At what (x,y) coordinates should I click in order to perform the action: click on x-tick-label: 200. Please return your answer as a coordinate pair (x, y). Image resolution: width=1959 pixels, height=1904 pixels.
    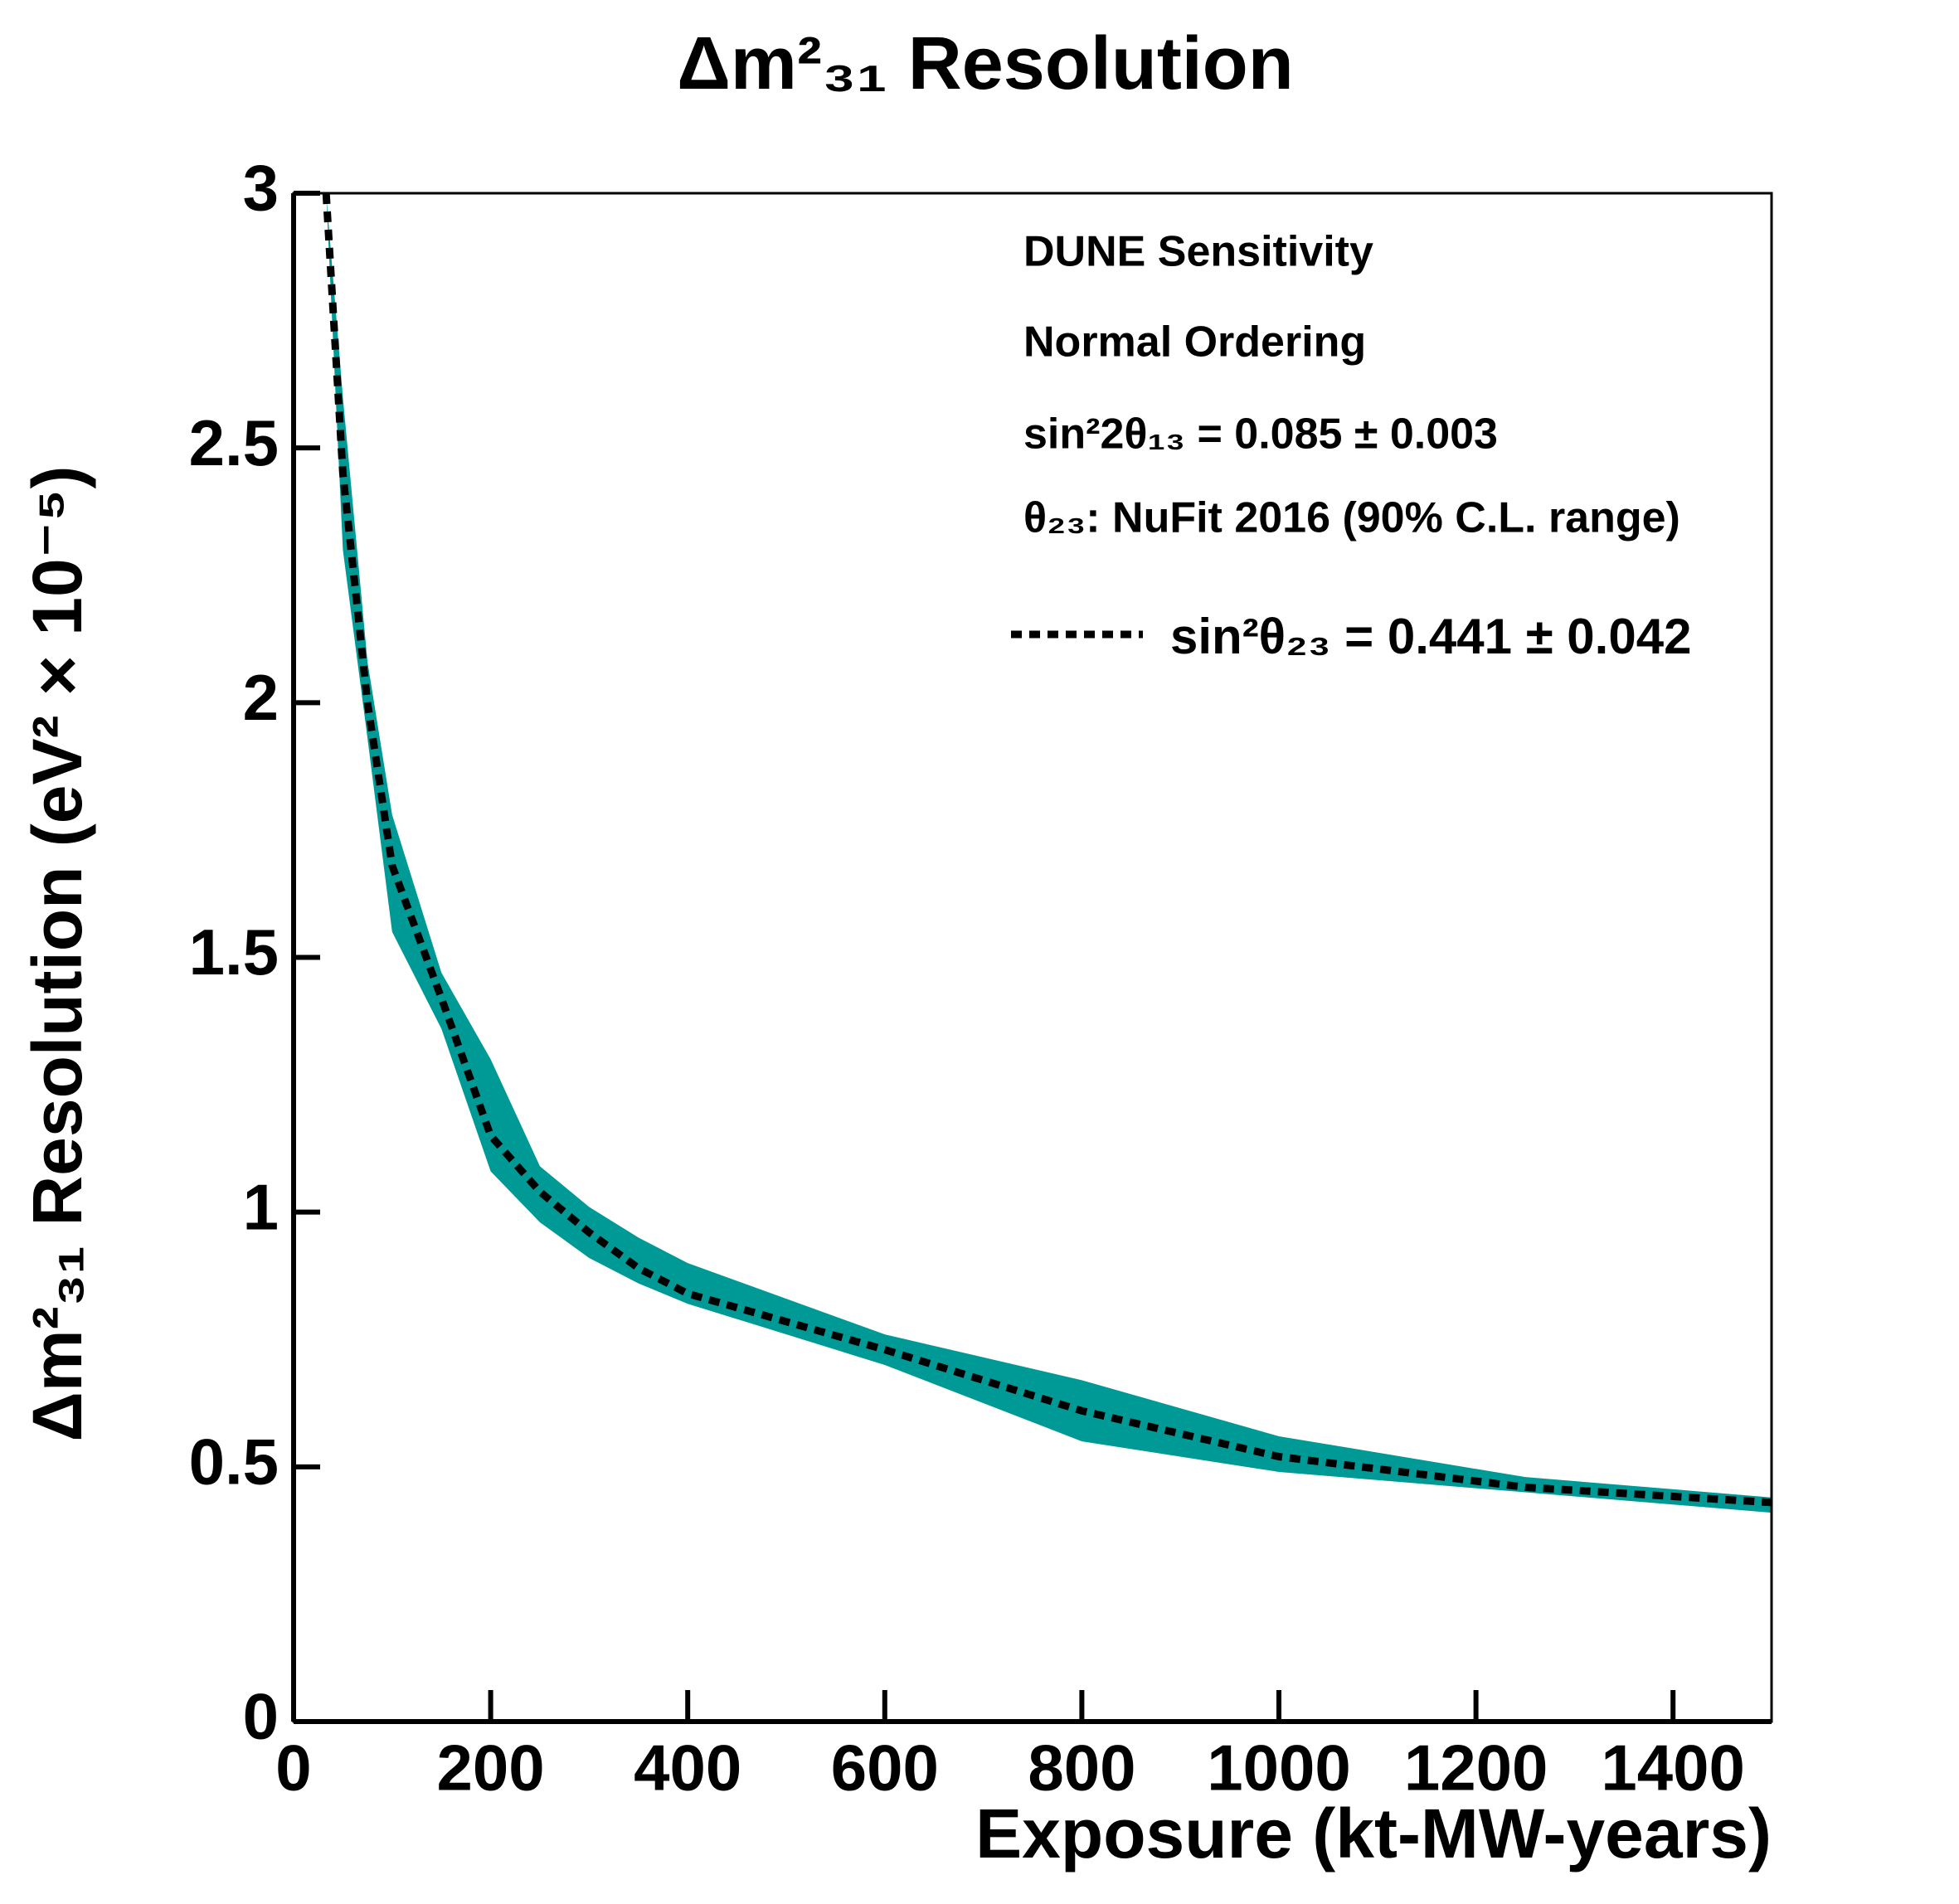
    Looking at the image, I should click on (491, 1768).